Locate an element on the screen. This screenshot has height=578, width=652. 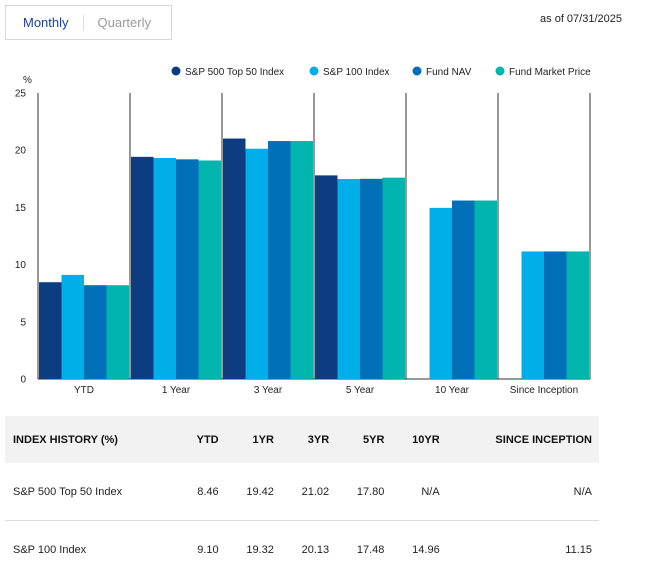
header-3yr: 3YR is located at coordinates (307, 439).